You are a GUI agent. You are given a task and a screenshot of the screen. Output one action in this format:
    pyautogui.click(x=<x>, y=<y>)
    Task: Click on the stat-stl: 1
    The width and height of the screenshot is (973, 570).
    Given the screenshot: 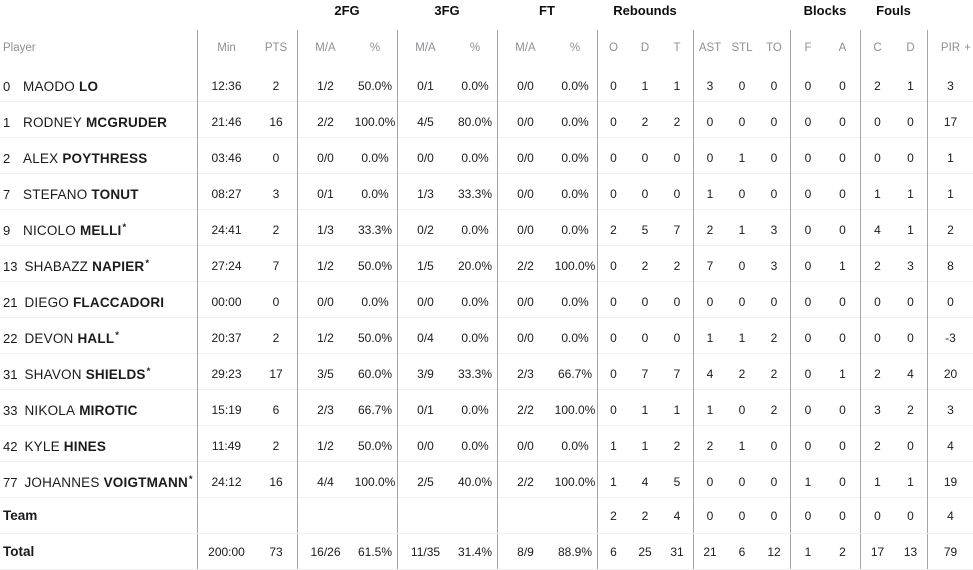 What is the action you would take?
    pyautogui.click(x=742, y=337)
    